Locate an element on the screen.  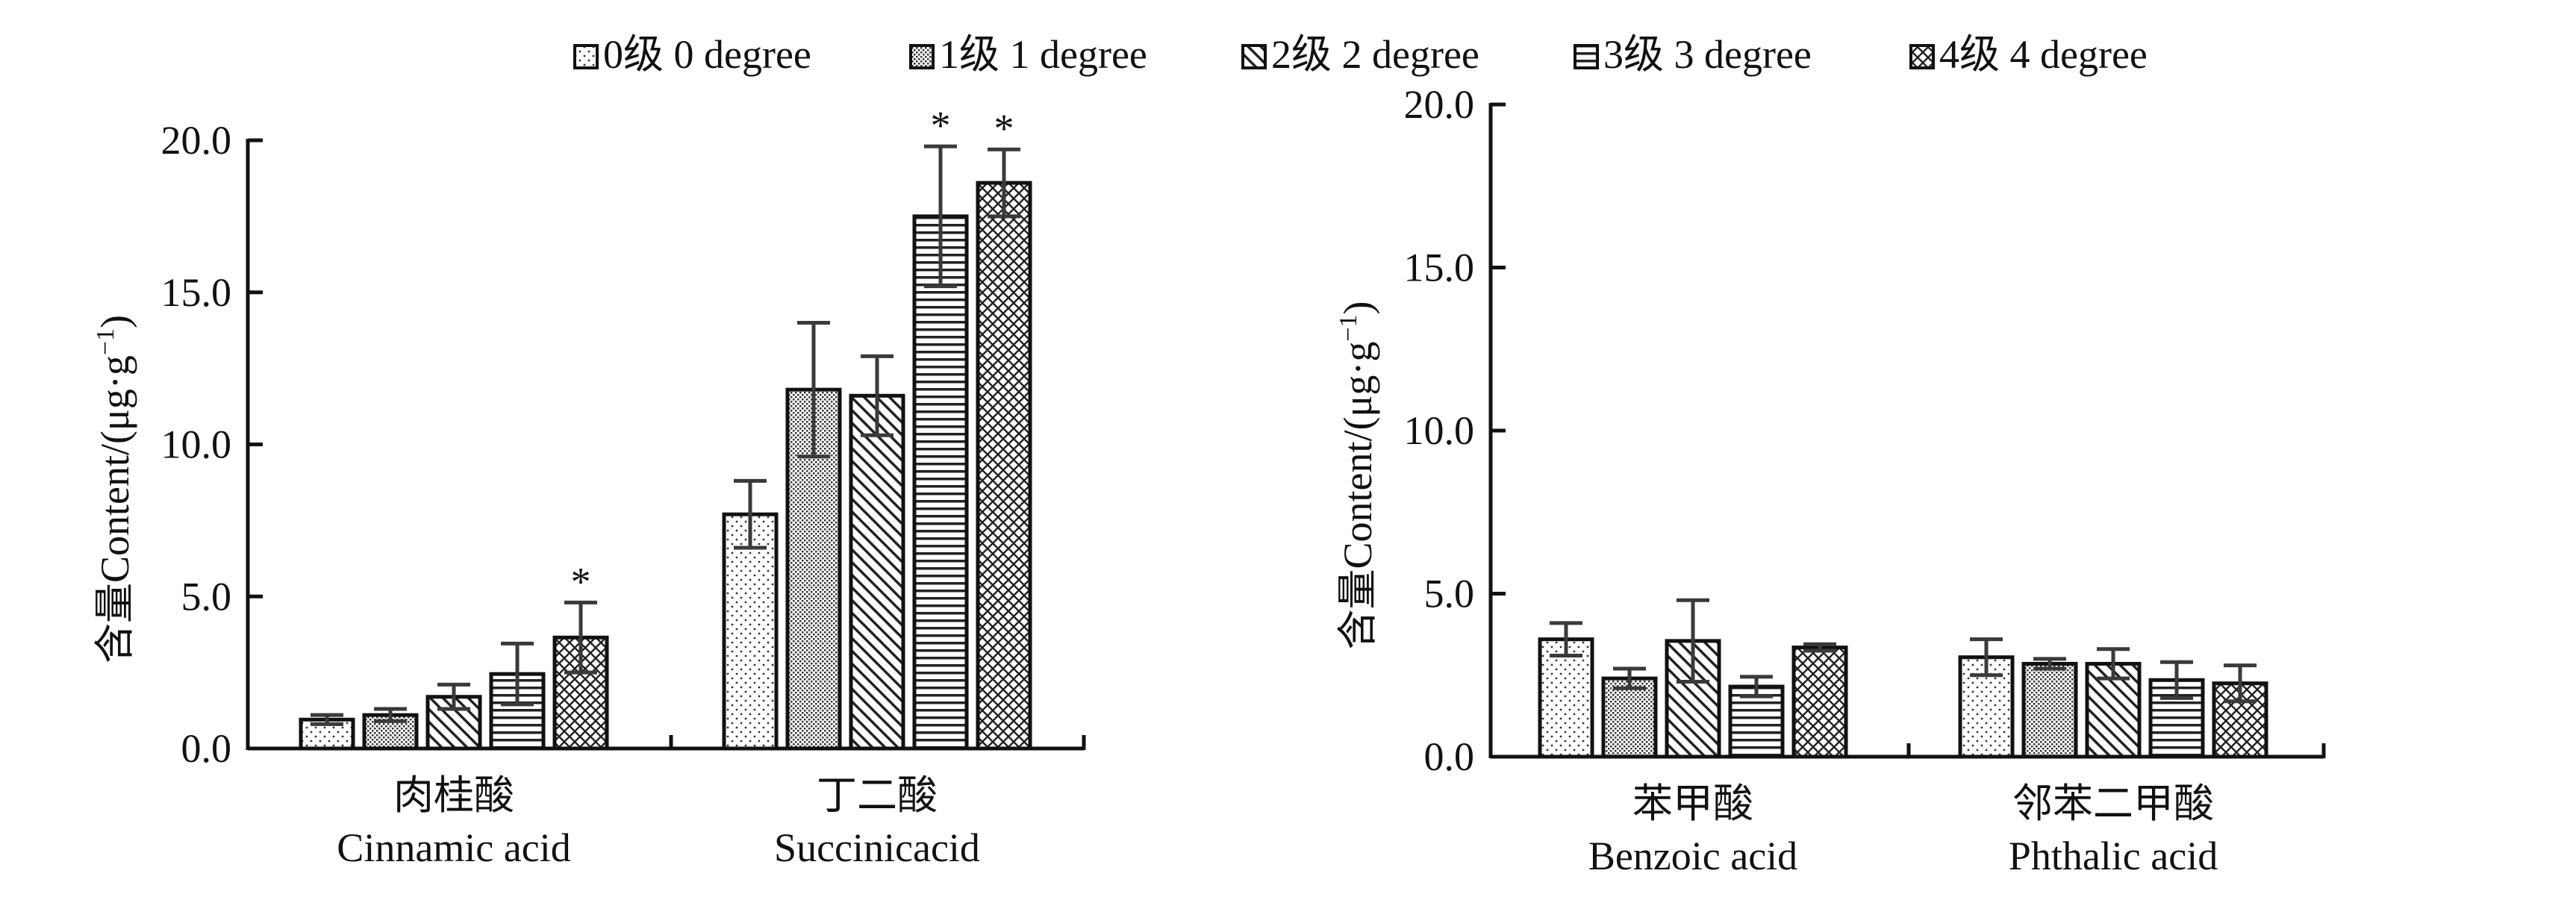
legend-label-2: 2级 2 degree is located at coordinates (1375, 54).